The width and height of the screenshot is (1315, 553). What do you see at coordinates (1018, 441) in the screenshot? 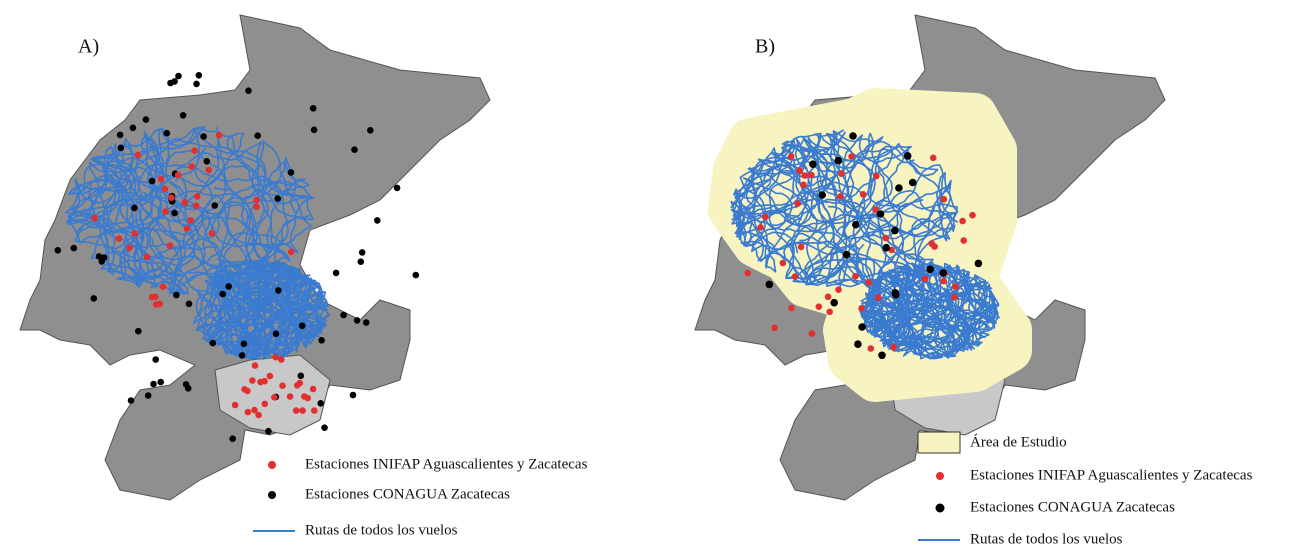
I see `legend-text: Área de Estudio` at bounding box center [1018, 441].